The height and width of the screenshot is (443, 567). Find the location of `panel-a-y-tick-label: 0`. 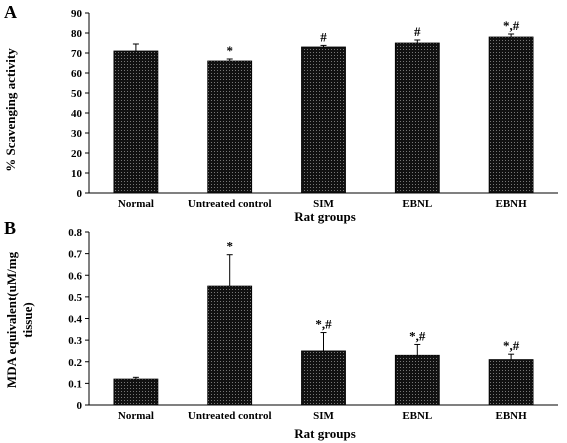

panel-a-y-tick-label: 0 is located at coordinates (80, 194).